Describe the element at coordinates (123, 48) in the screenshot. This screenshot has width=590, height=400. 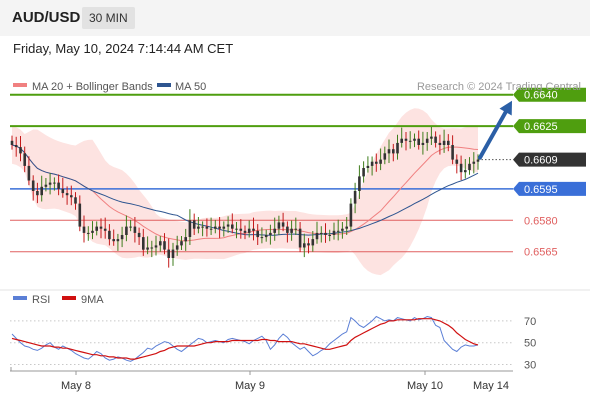
I see `date-timestamp: Friday, May 10, 2024 7:14:44 AM CET` at that location.